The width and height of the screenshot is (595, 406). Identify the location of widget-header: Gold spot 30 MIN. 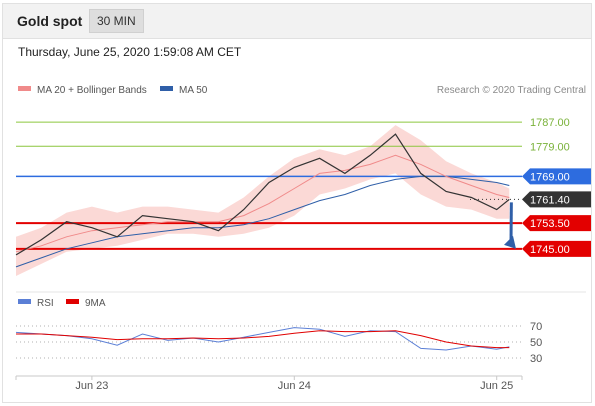
(297, 21).